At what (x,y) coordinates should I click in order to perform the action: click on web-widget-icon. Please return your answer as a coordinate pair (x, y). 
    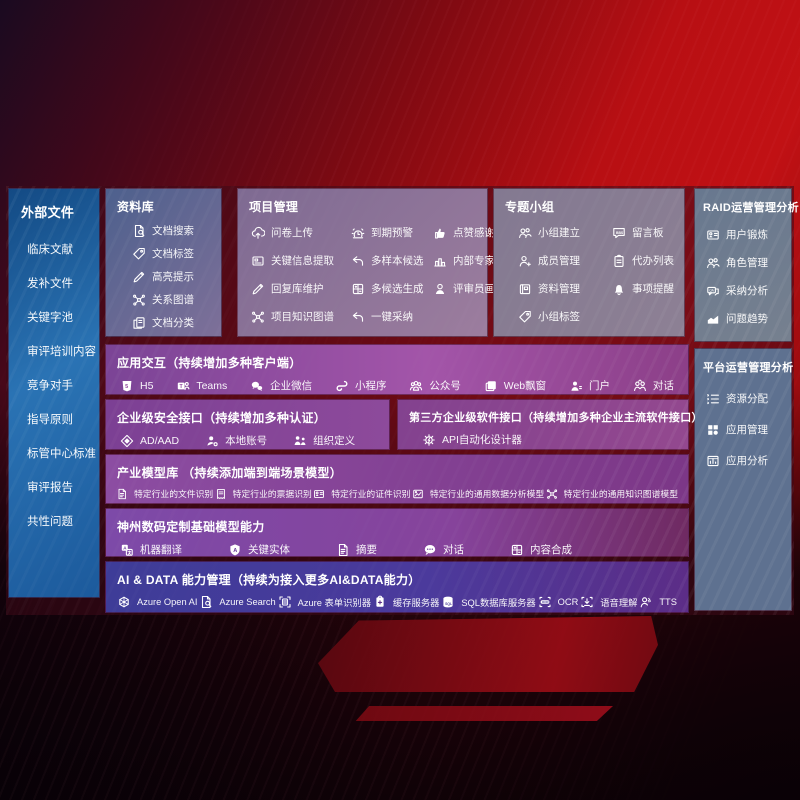
    Looking at the image, I should click on (491, 386).